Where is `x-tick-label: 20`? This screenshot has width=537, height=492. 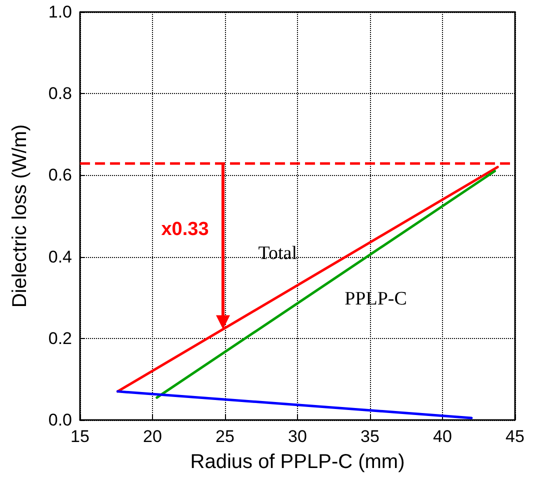
x-tick-label: 20 is located at coordinates (152, 436).